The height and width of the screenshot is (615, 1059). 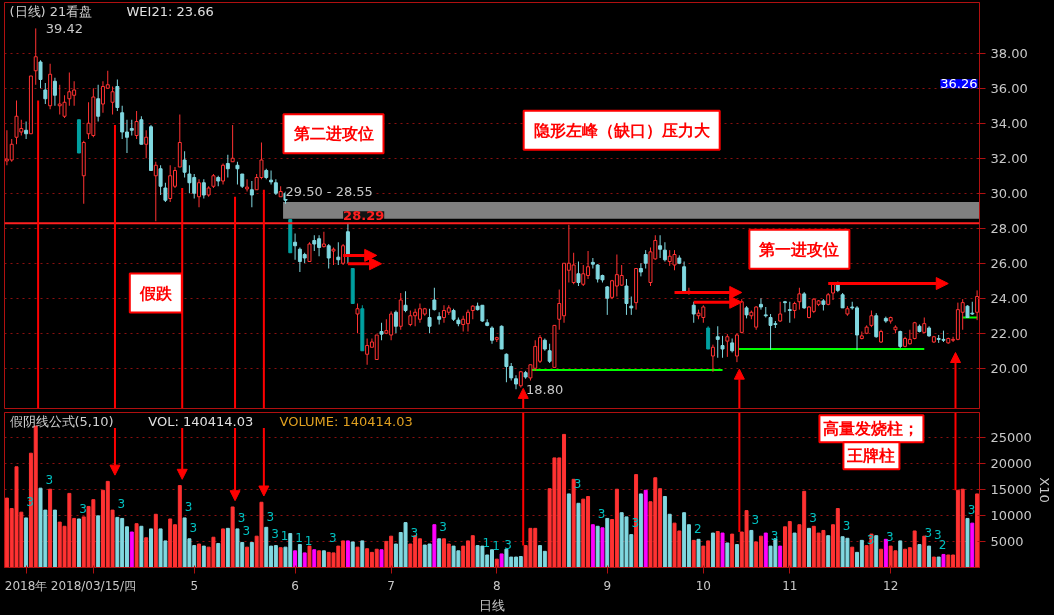 What do you see at coordinates (607, 585) in the screenshot?
I see `x-tick-label: 9` at bounding box center [607, 585].